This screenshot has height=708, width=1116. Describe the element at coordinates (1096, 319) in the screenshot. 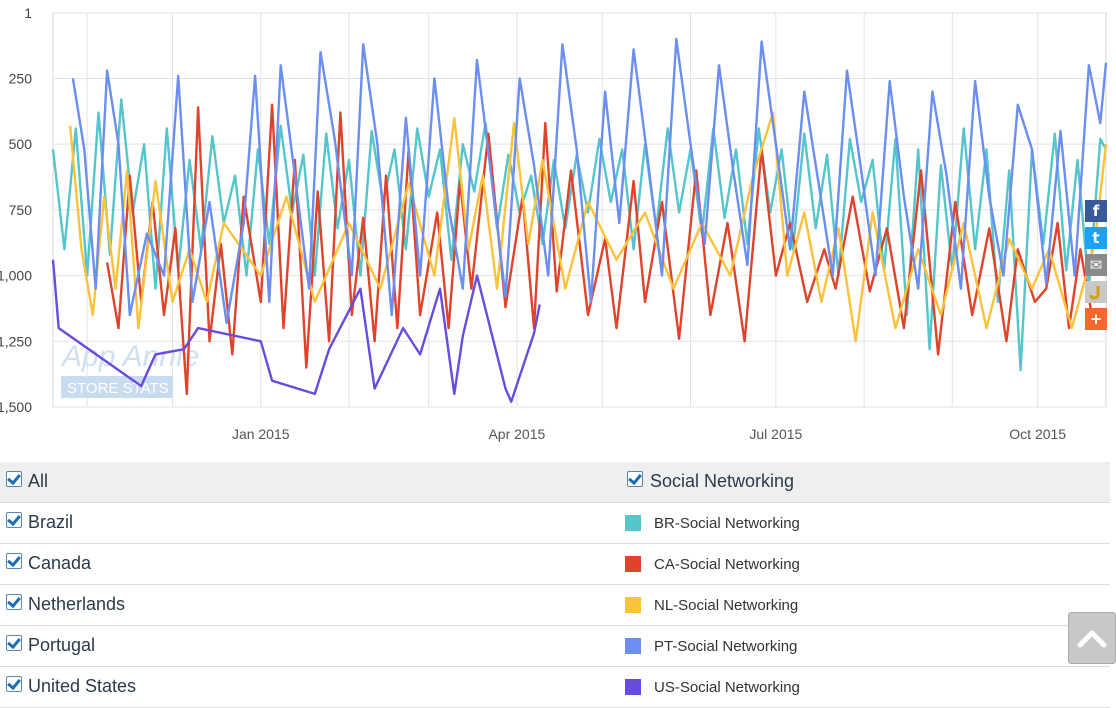

I see `more-share-icon: +` at that location.